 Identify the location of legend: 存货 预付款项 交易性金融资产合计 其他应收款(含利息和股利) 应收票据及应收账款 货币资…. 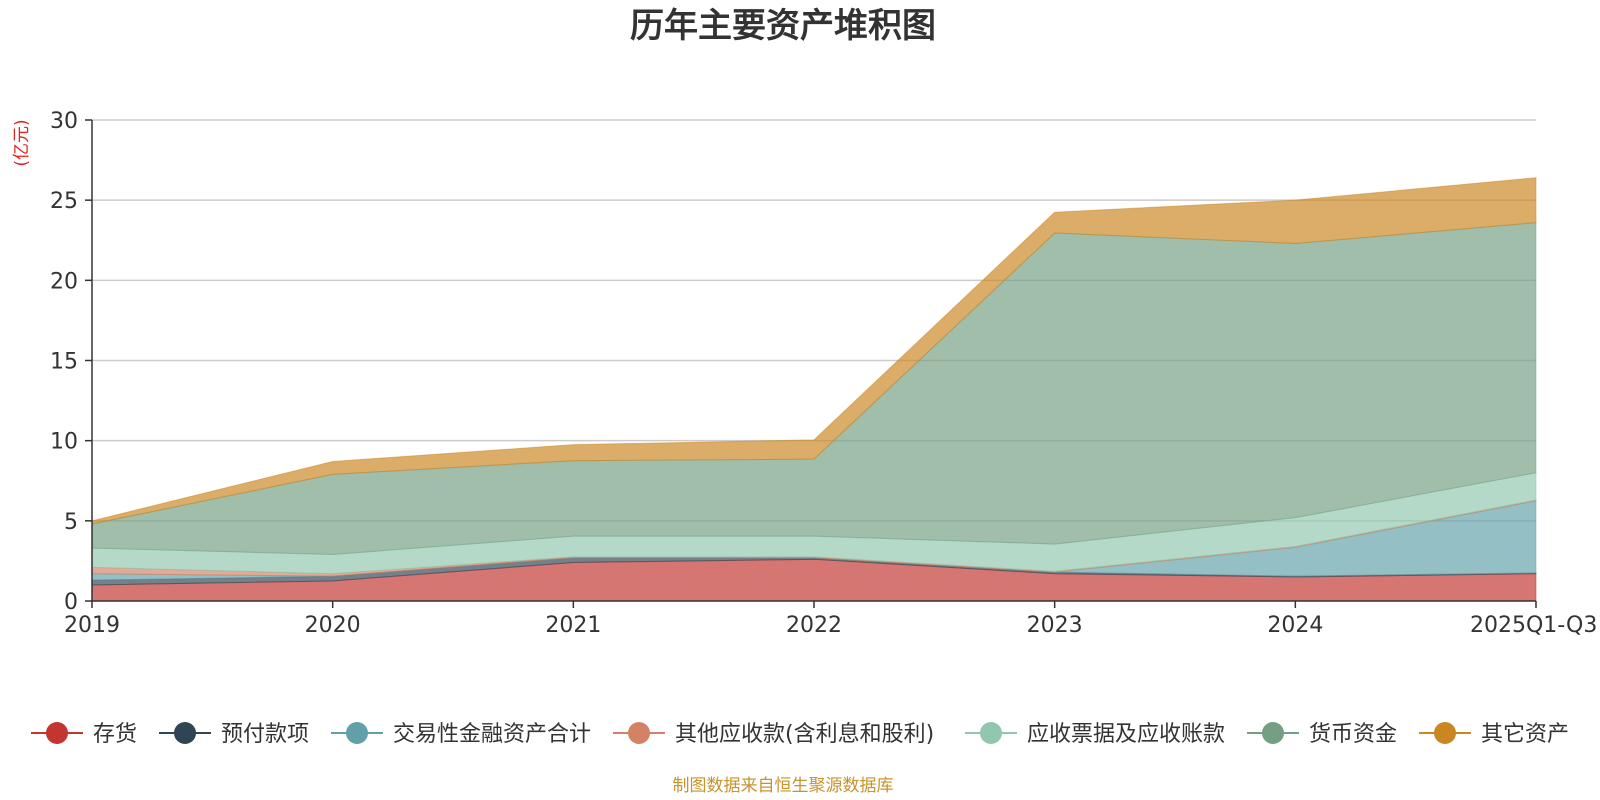
(800, 734).